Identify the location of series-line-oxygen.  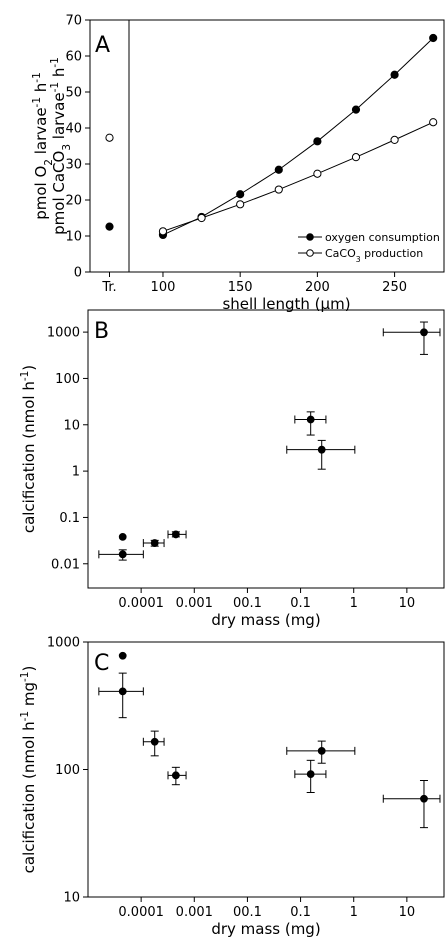
(298, 136).